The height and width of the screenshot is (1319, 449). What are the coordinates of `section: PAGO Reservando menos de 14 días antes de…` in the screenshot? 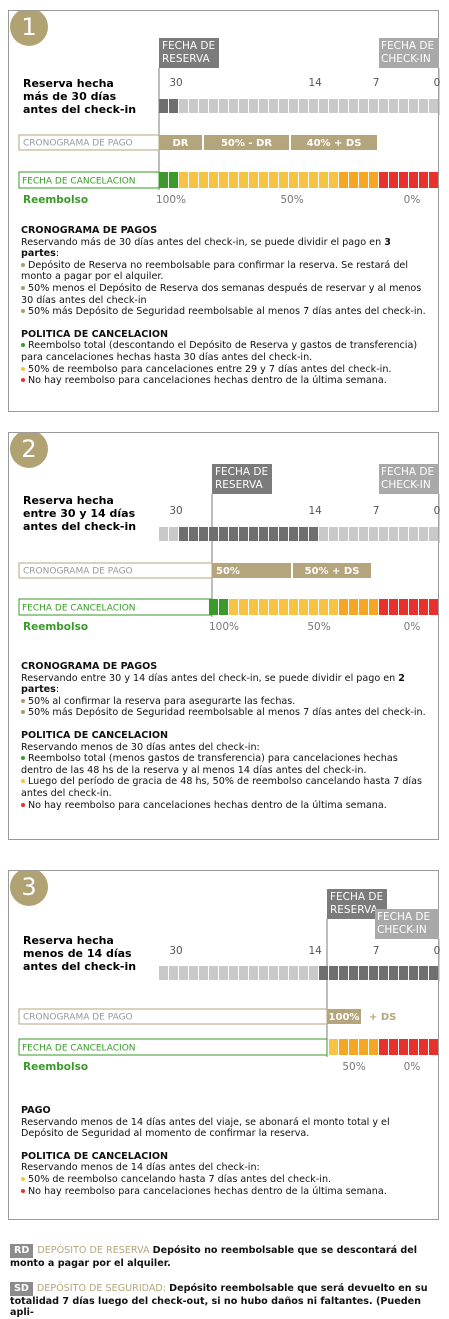 It's located at (226, 1122).